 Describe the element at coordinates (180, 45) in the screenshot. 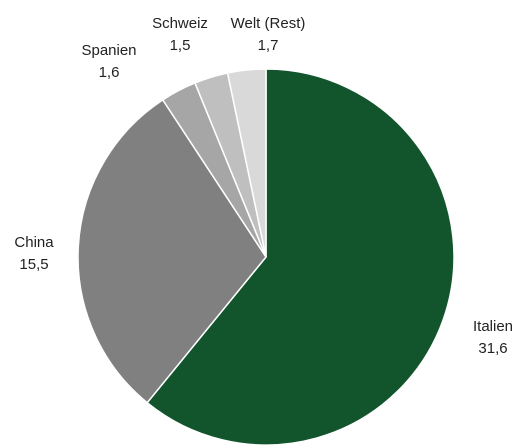

I see `slice-value-label: 1,5` at that location.